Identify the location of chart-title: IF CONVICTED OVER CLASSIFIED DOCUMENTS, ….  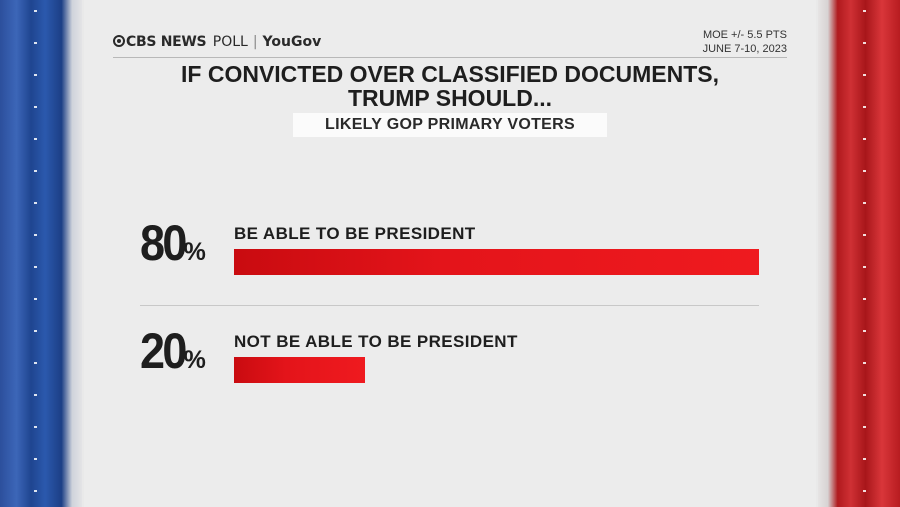
(450, 86).